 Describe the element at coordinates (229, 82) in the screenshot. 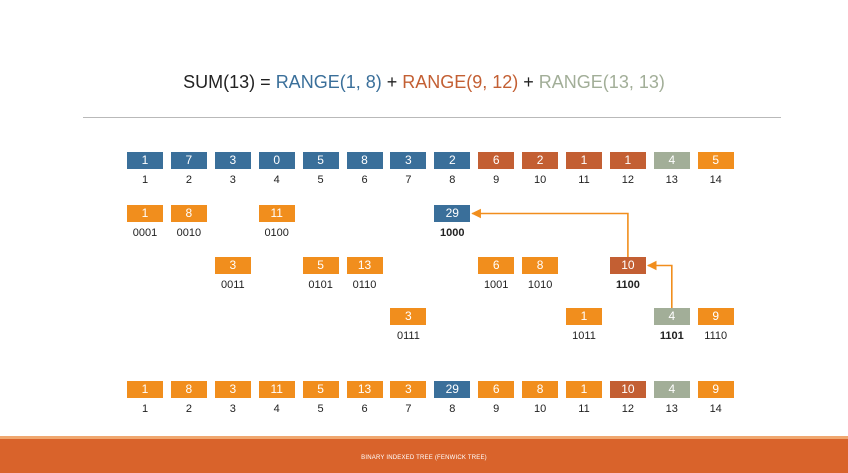

I see `formula-lhs: SUM(13) =` at that location.